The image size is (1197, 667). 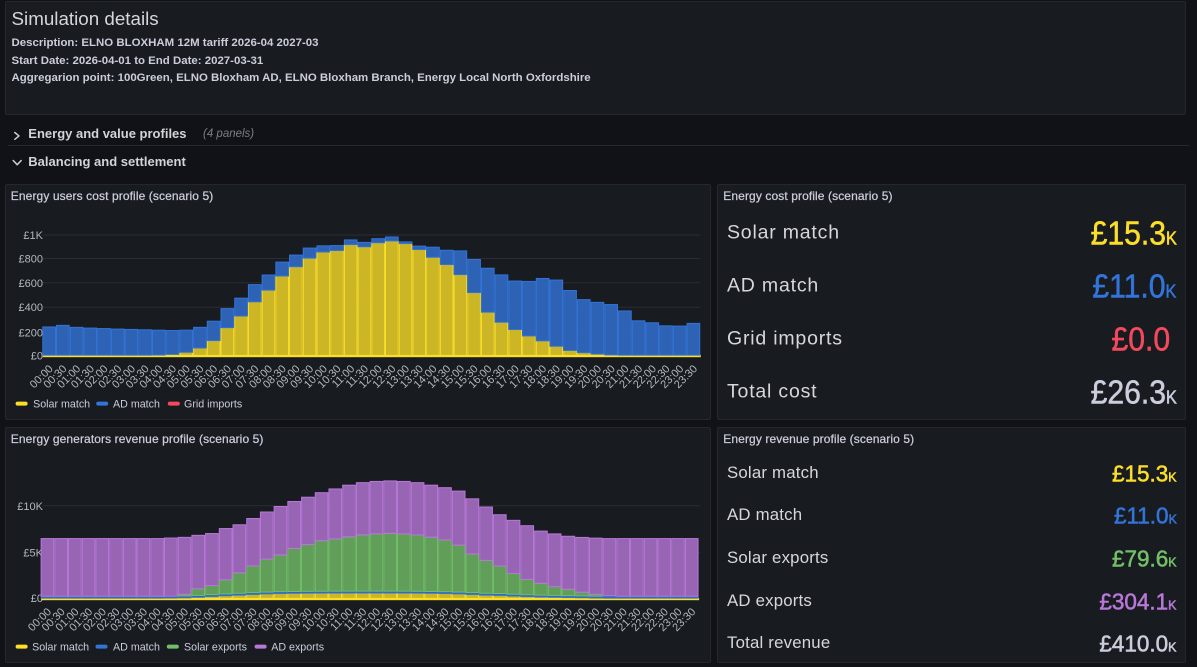 I want to click on svg-text: £800, so click(x=30, y=259).